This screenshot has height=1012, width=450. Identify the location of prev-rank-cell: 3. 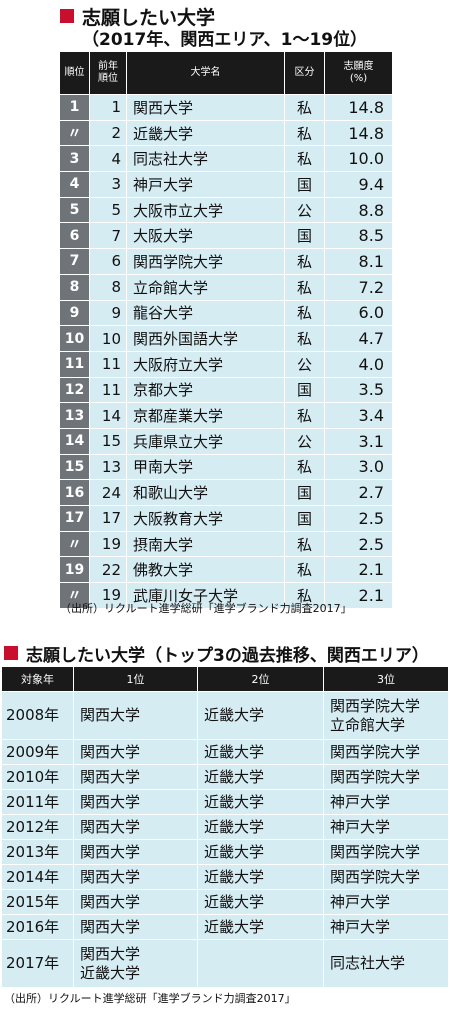
(108, 184).